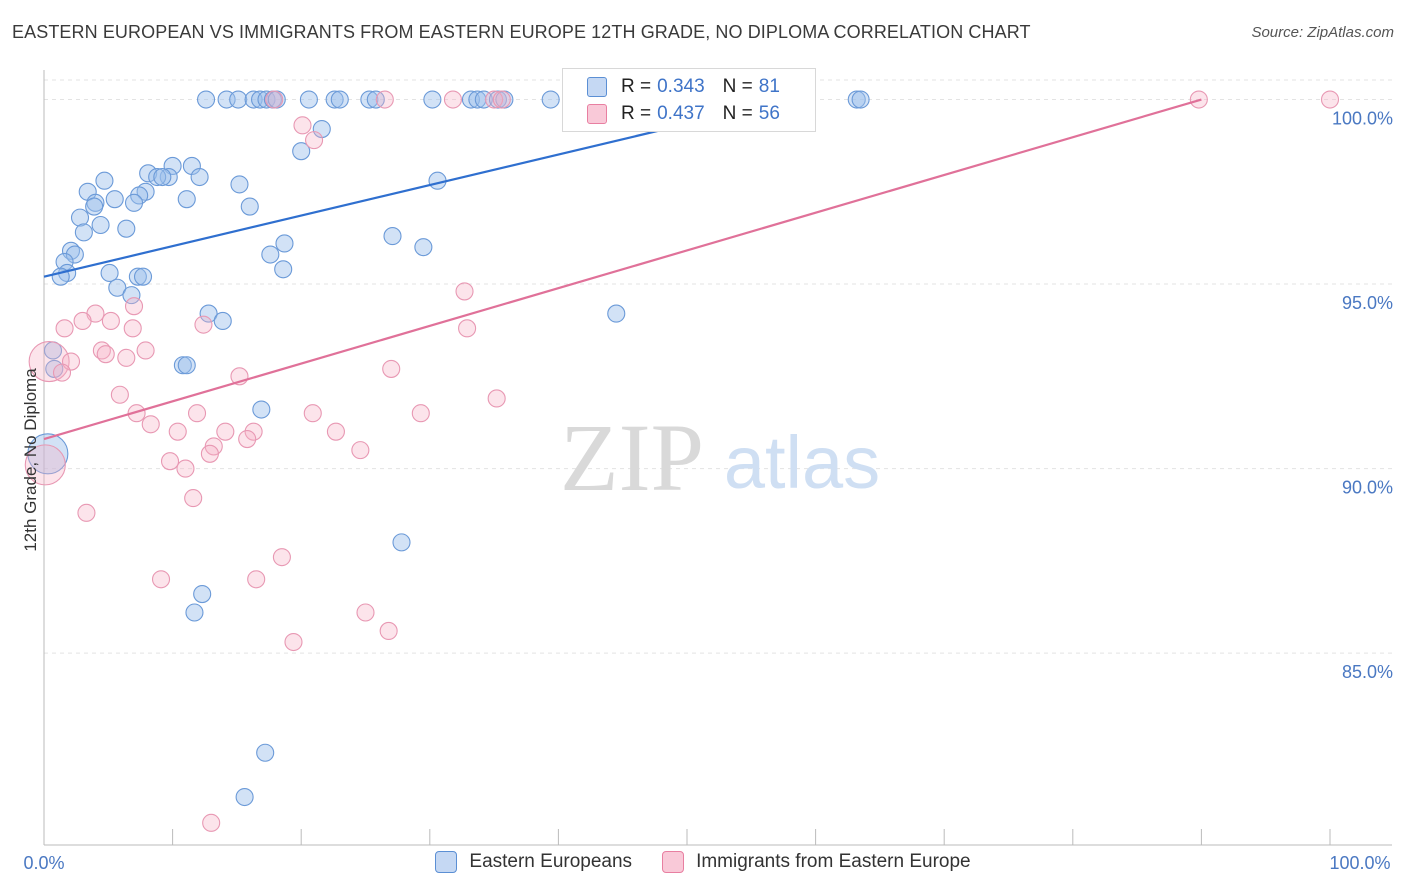 Image resolution: width=1406 pixels, height=892 pixels. What do you see at coordinates (632, 457) in the screenshot?
I see `watermark-zip: ZIP` at bounding box center [632, 457].